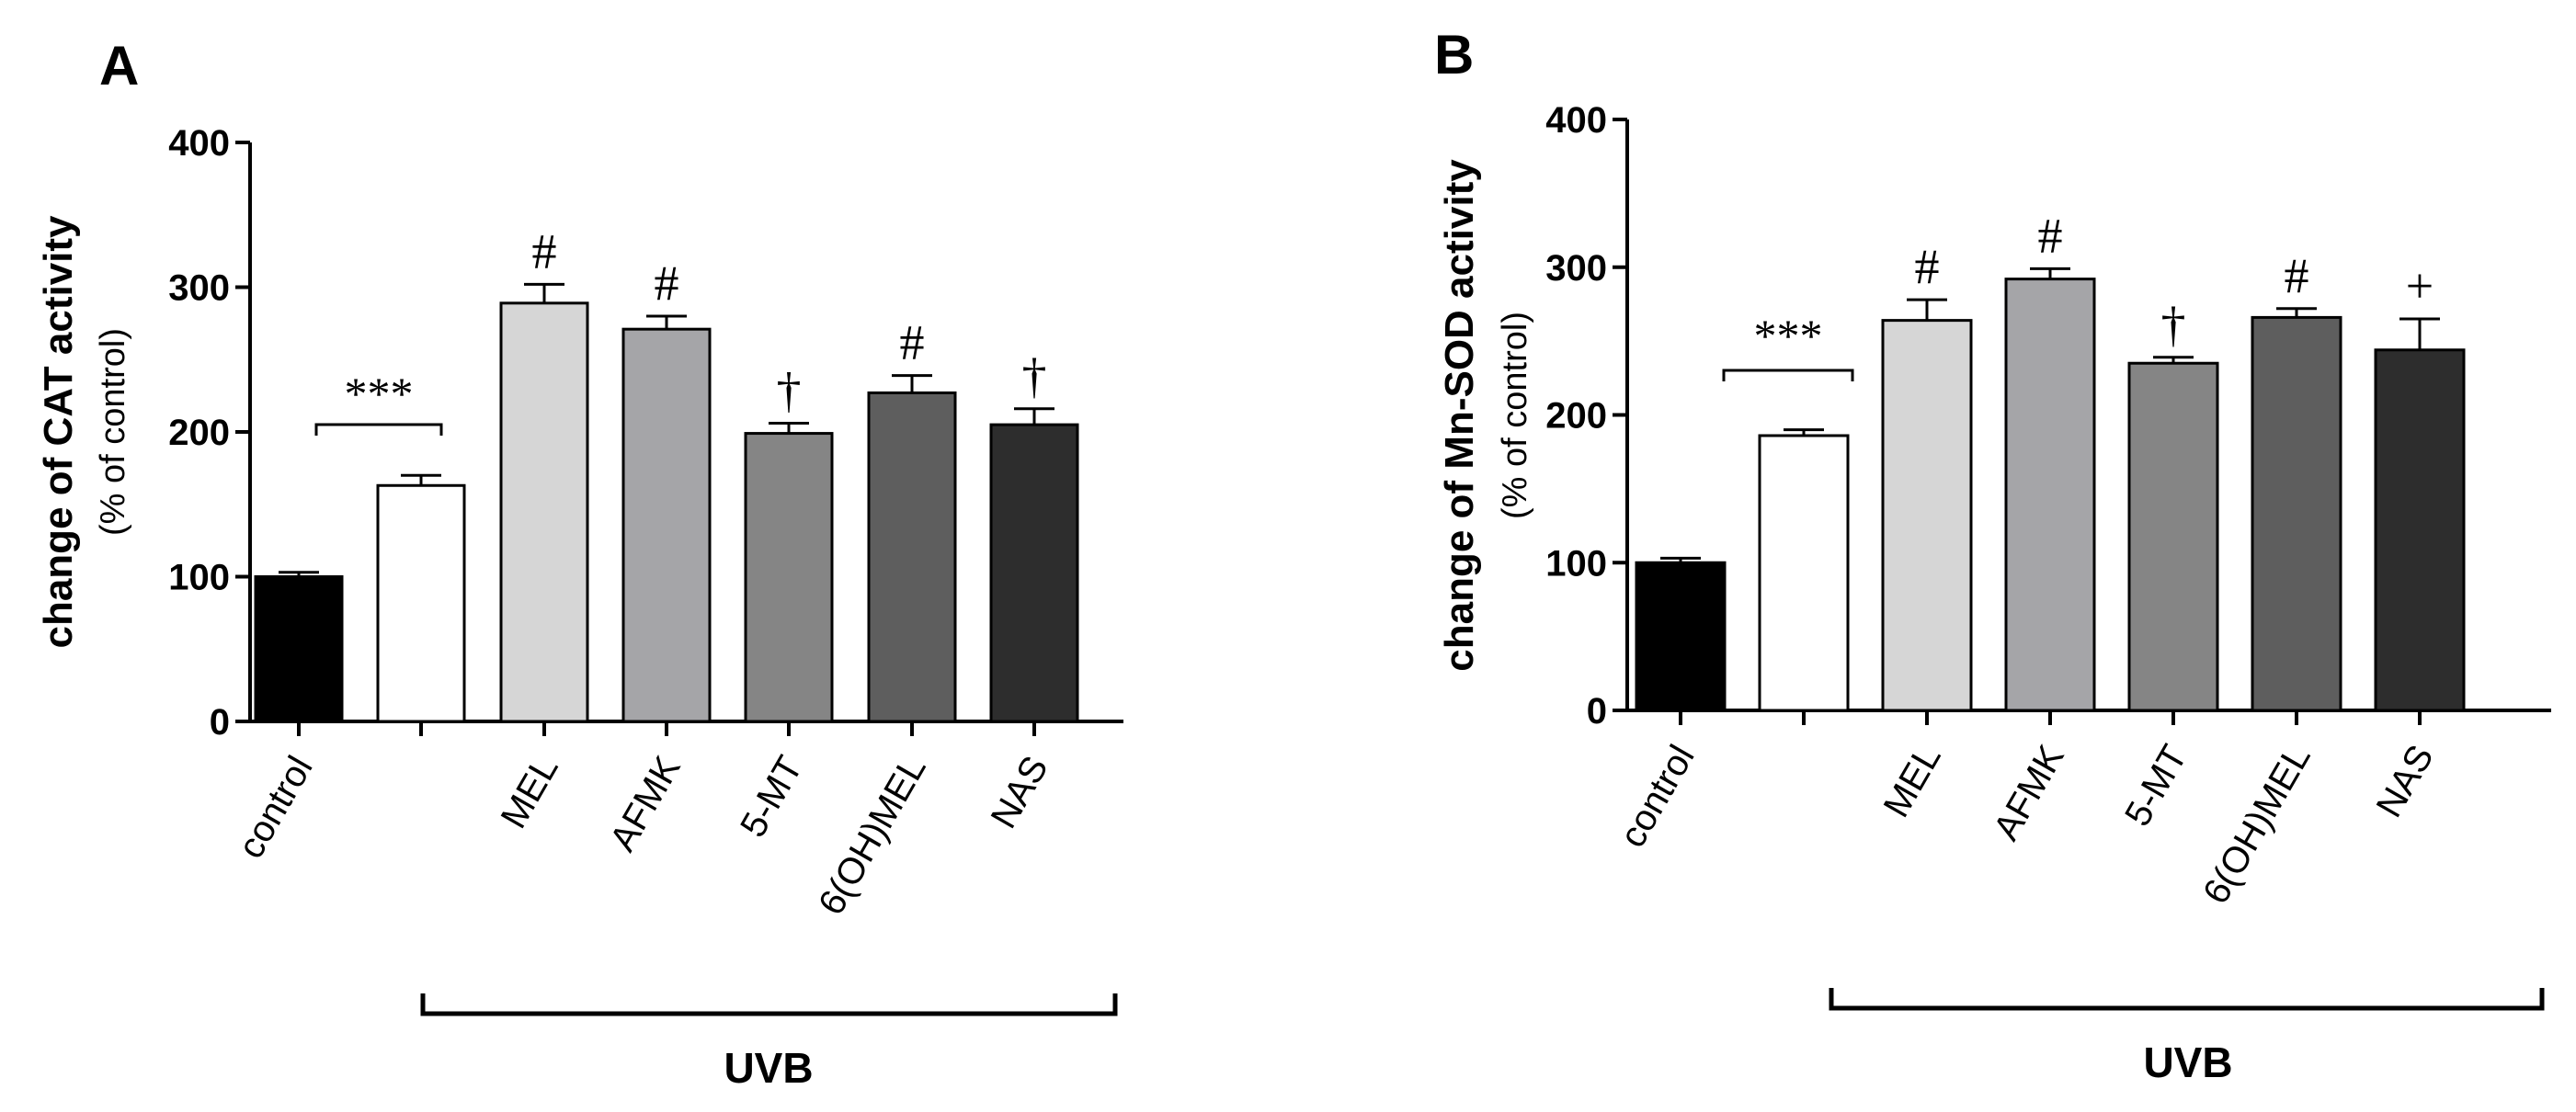 The height and width of the screenshot is (1112, 2576). I want to click on panel-letter: A, so click(119, 65).